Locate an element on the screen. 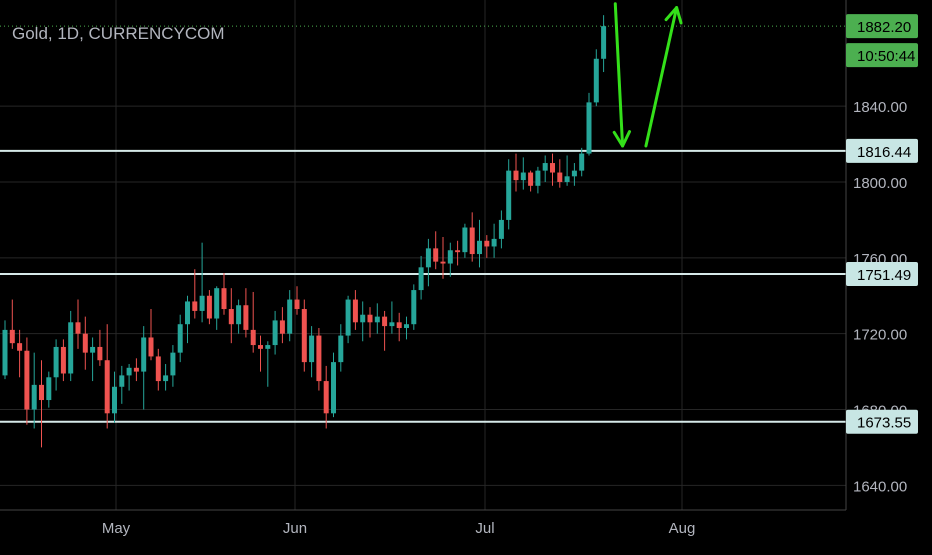  time-axis: May Jun Jul Aug is located at coordinates (399, 528).